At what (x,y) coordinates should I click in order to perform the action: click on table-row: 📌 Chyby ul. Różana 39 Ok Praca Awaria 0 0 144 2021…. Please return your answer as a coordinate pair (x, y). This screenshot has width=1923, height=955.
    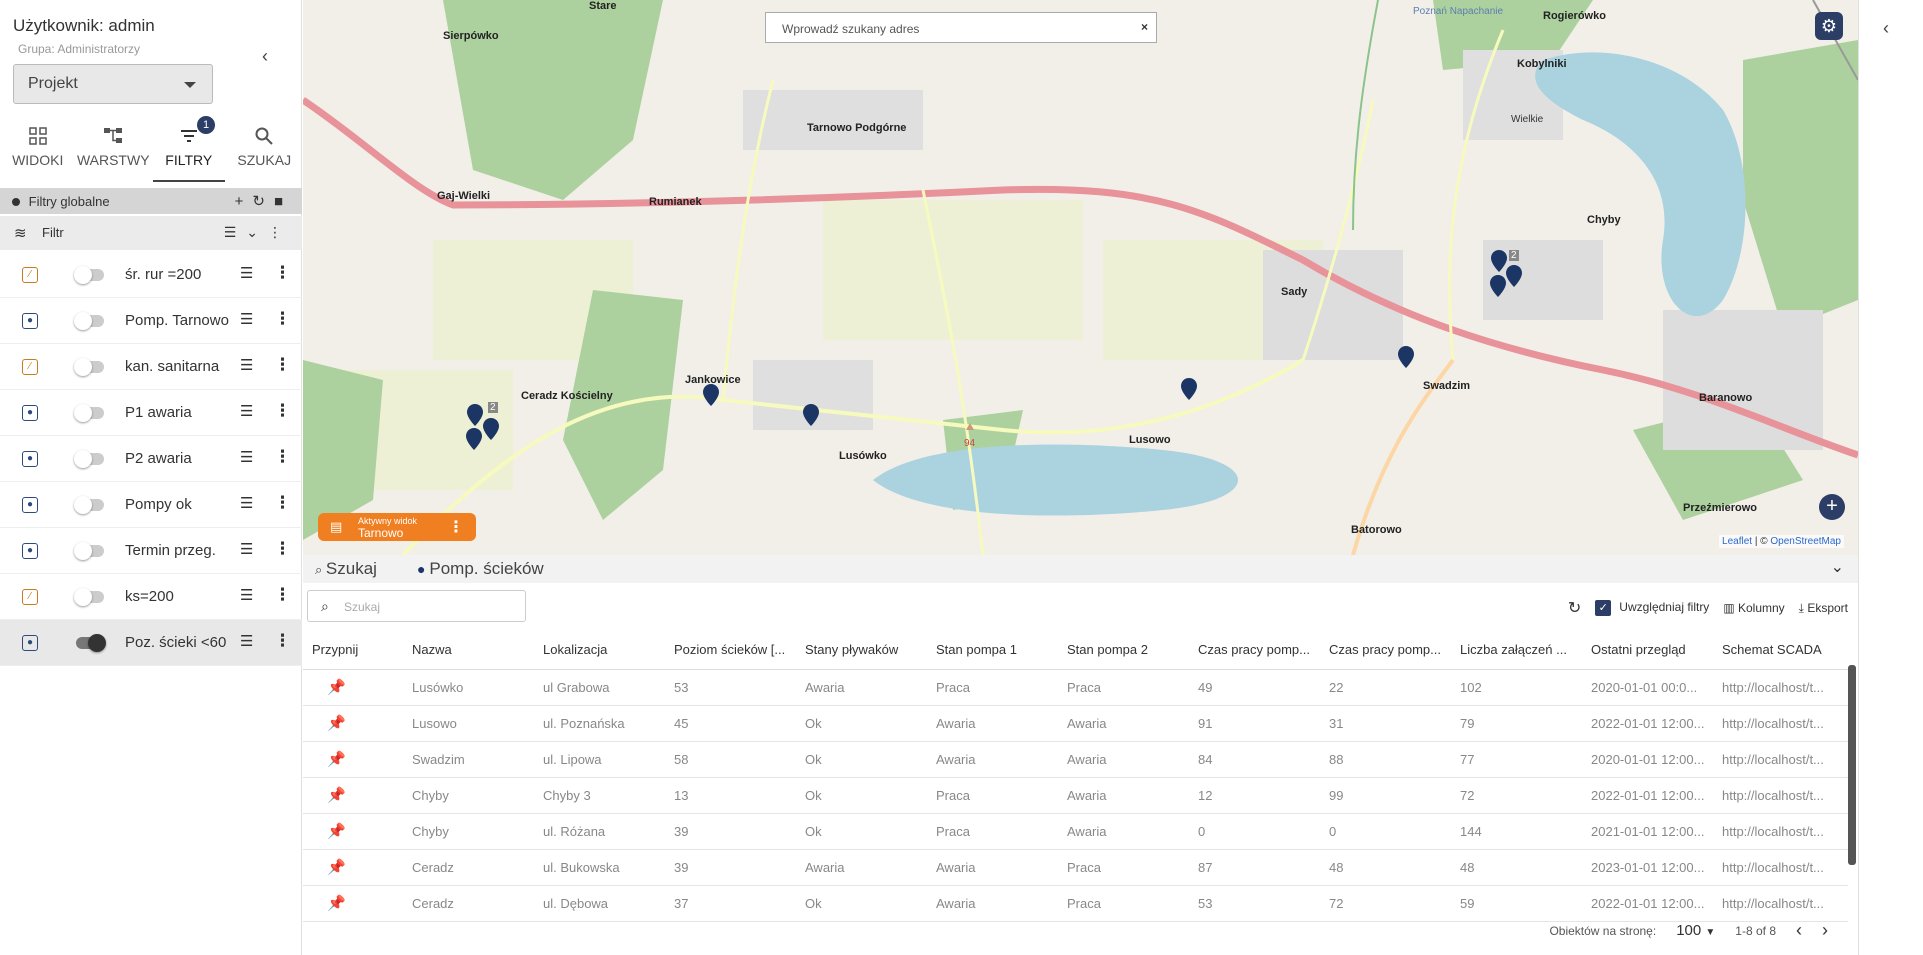
    Looking at the image, I should click on (1075, 831).